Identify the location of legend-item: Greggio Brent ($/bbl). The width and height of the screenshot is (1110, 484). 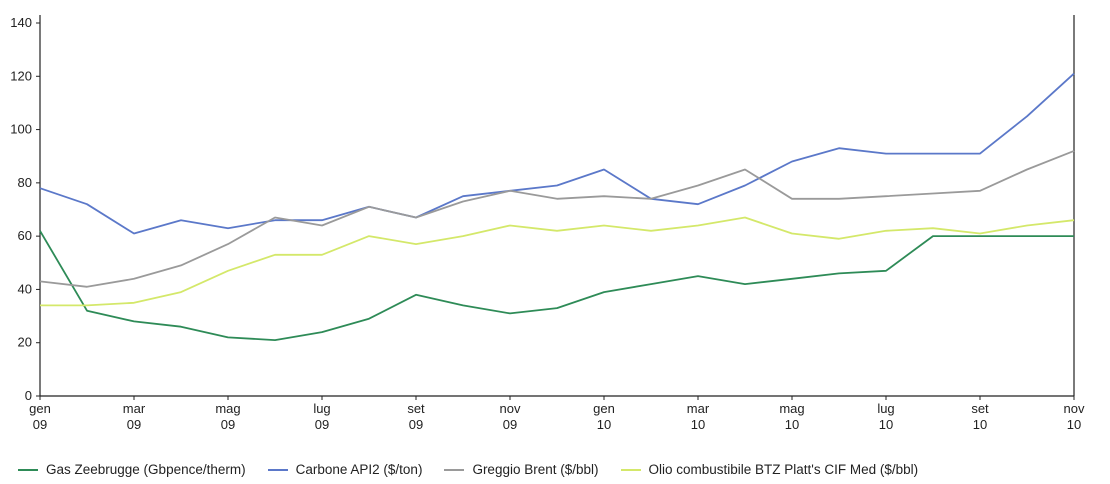
(521, 469).